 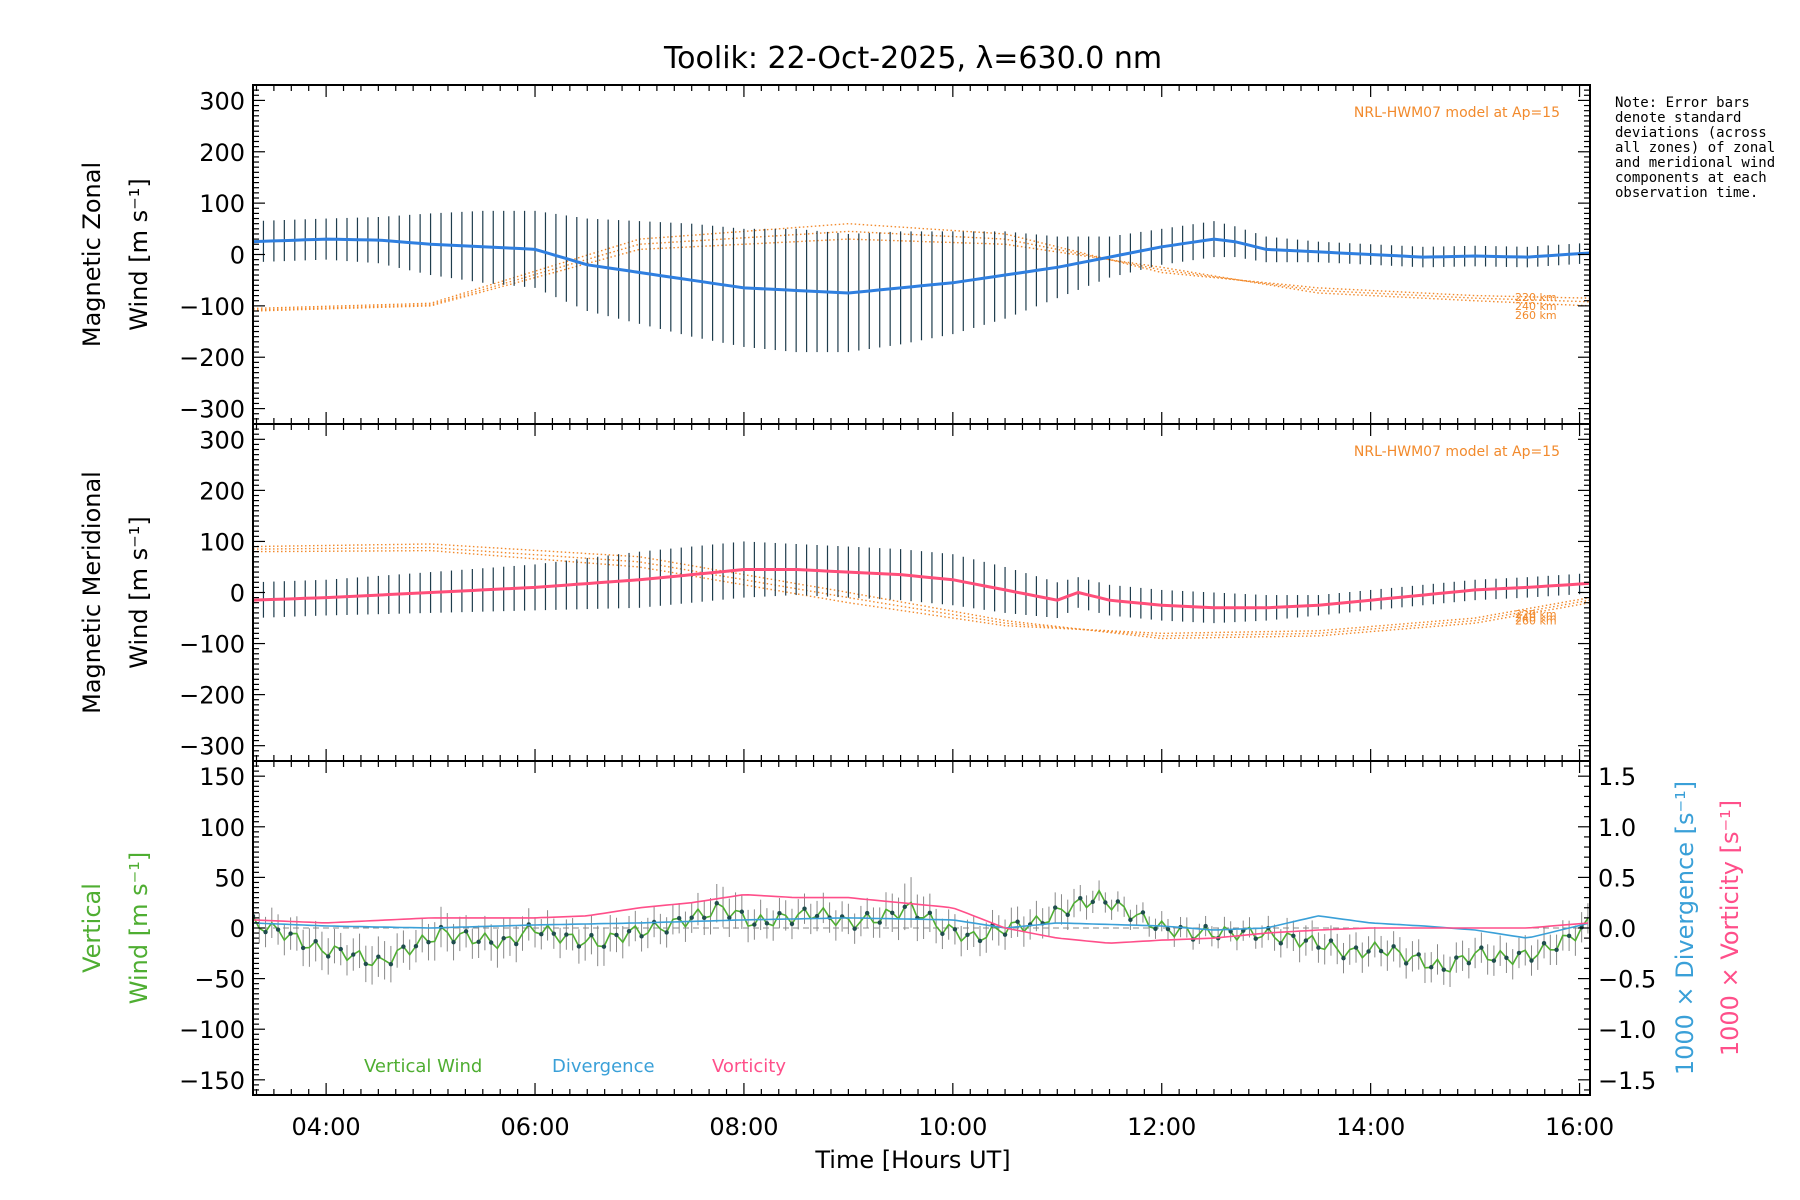 I want to click on legend-item-divergence: Divergence, so click(x=603, y=1066).